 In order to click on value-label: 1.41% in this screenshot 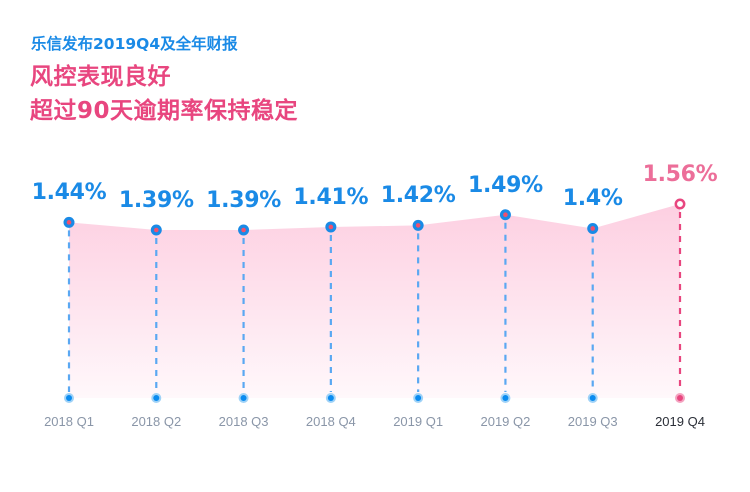, I will do `click(331, 197)`.